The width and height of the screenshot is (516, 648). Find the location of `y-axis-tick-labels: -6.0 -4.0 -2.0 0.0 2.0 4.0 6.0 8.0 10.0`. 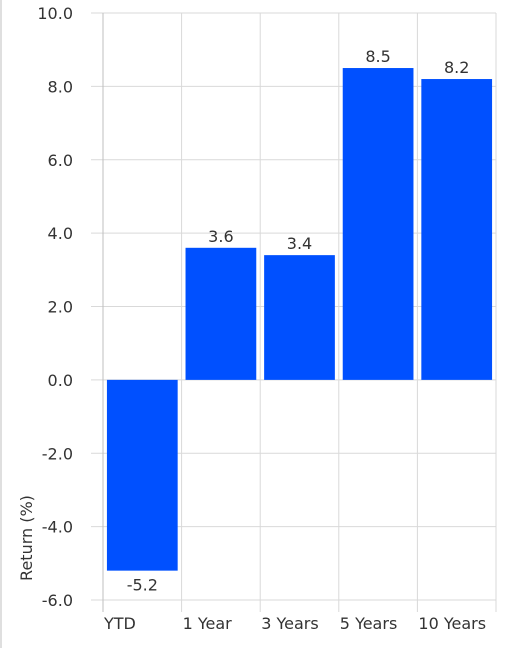

y-axis-tick-labels: -6.0 -4.0 -2.0 0.0 2.0 4.0 6.0 8.0 10.0 is located at coordinates (55, 307).